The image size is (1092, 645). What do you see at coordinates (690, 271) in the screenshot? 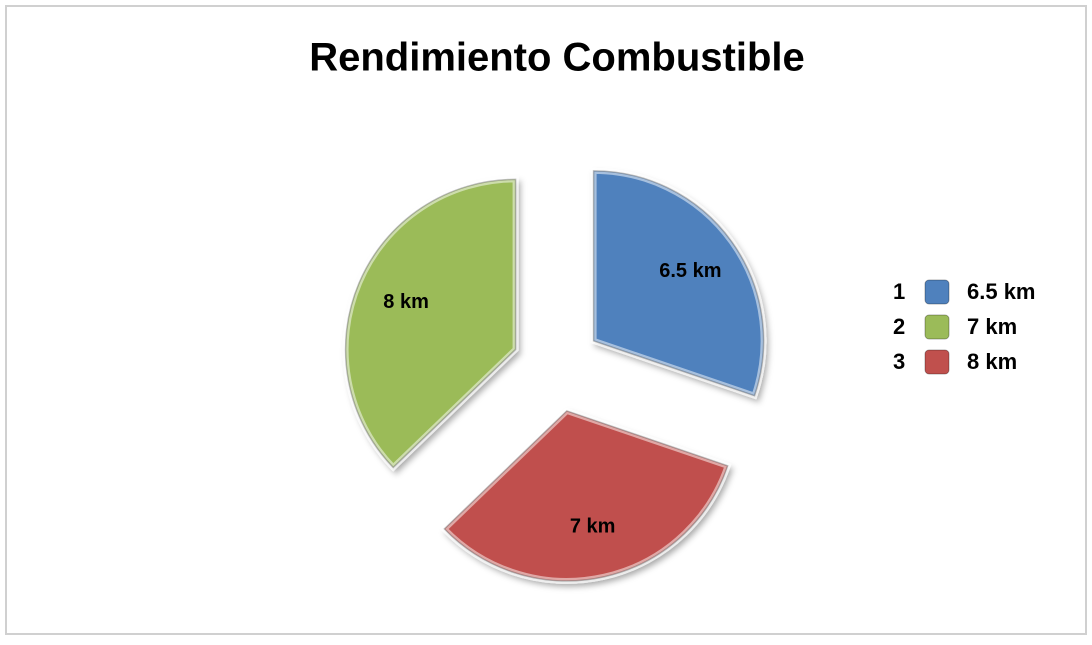
I see `data-label: 6.5 km` at bounding box center [690, 271].